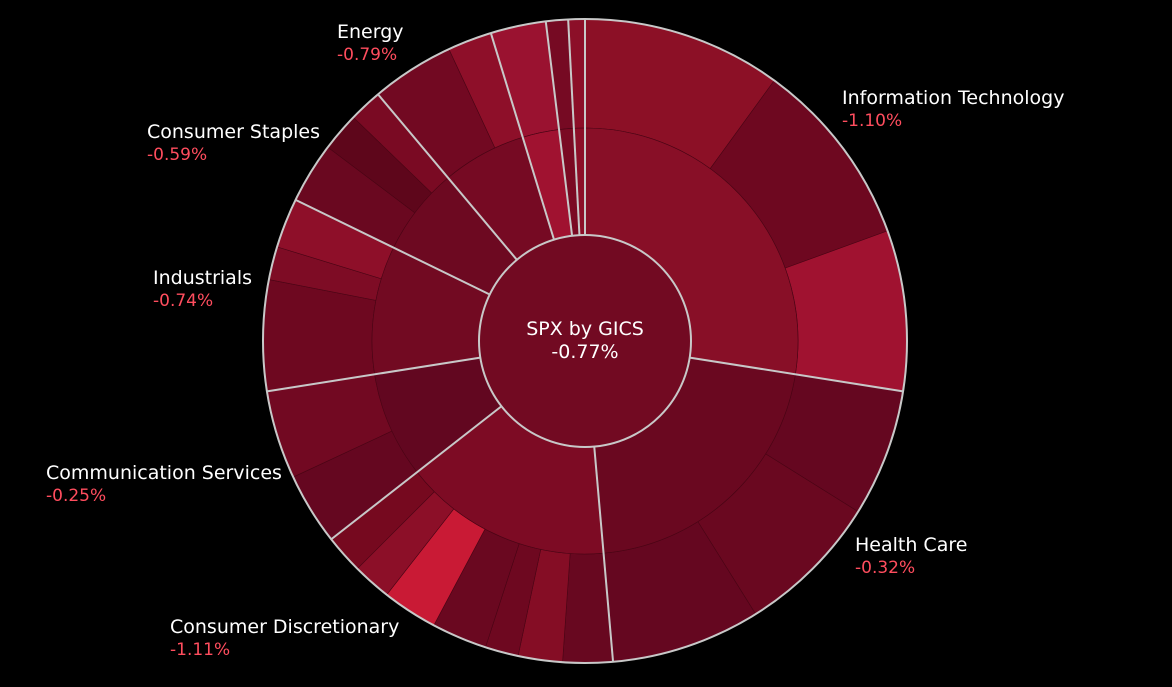 The height and width of the screenshot is (687, 1172). I want to click on label-consumer-discretionary-value: -1.11%, so click(200, 650).